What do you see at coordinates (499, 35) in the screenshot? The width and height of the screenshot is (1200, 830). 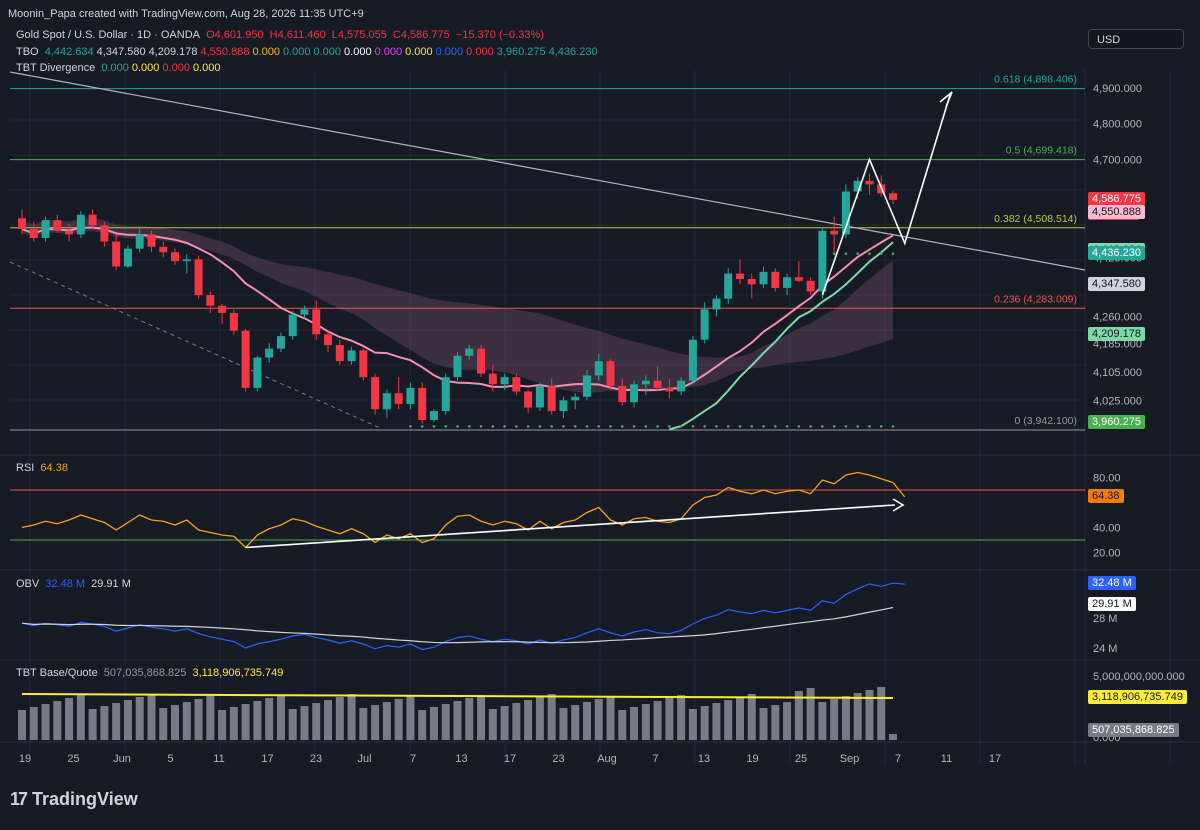 I see `ohlc-change: −15.370 (−0.33%)` at bounding box center [499, 35].